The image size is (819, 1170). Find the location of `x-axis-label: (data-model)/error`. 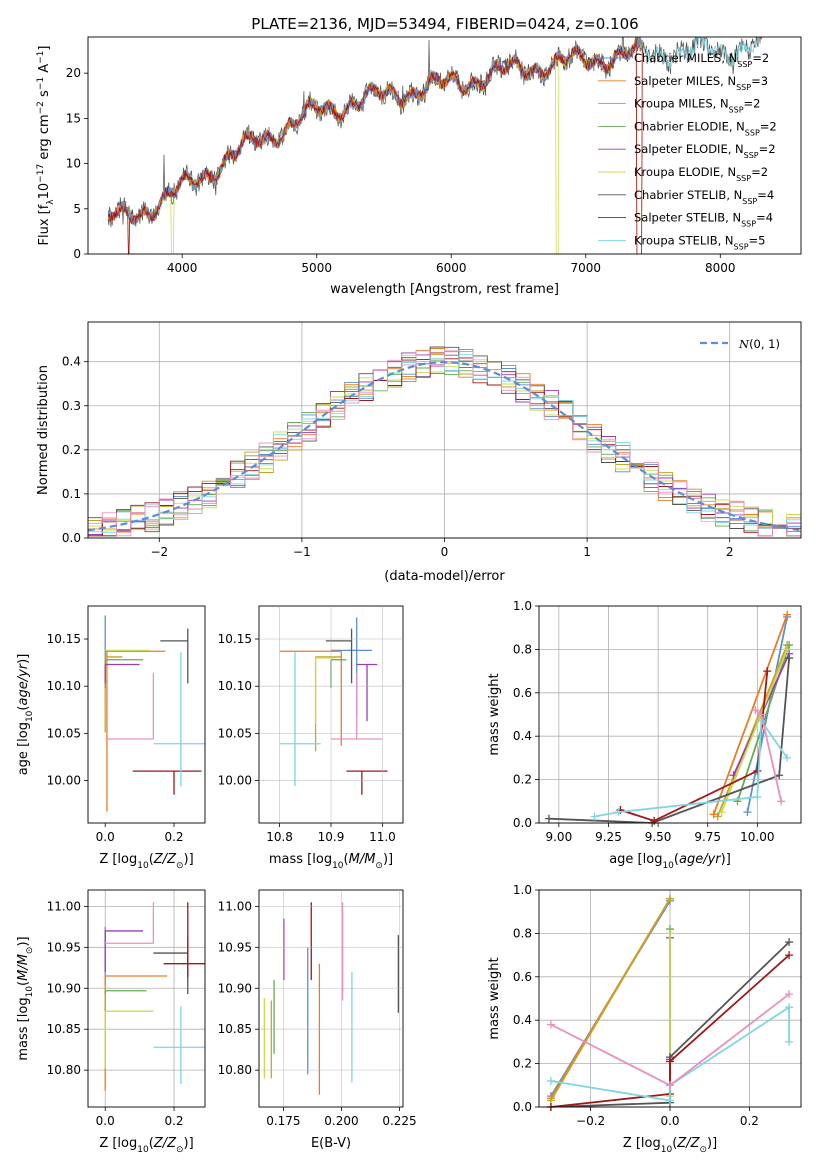

x-axis-label: (data-model)/error is located at coordinates (444, 576).